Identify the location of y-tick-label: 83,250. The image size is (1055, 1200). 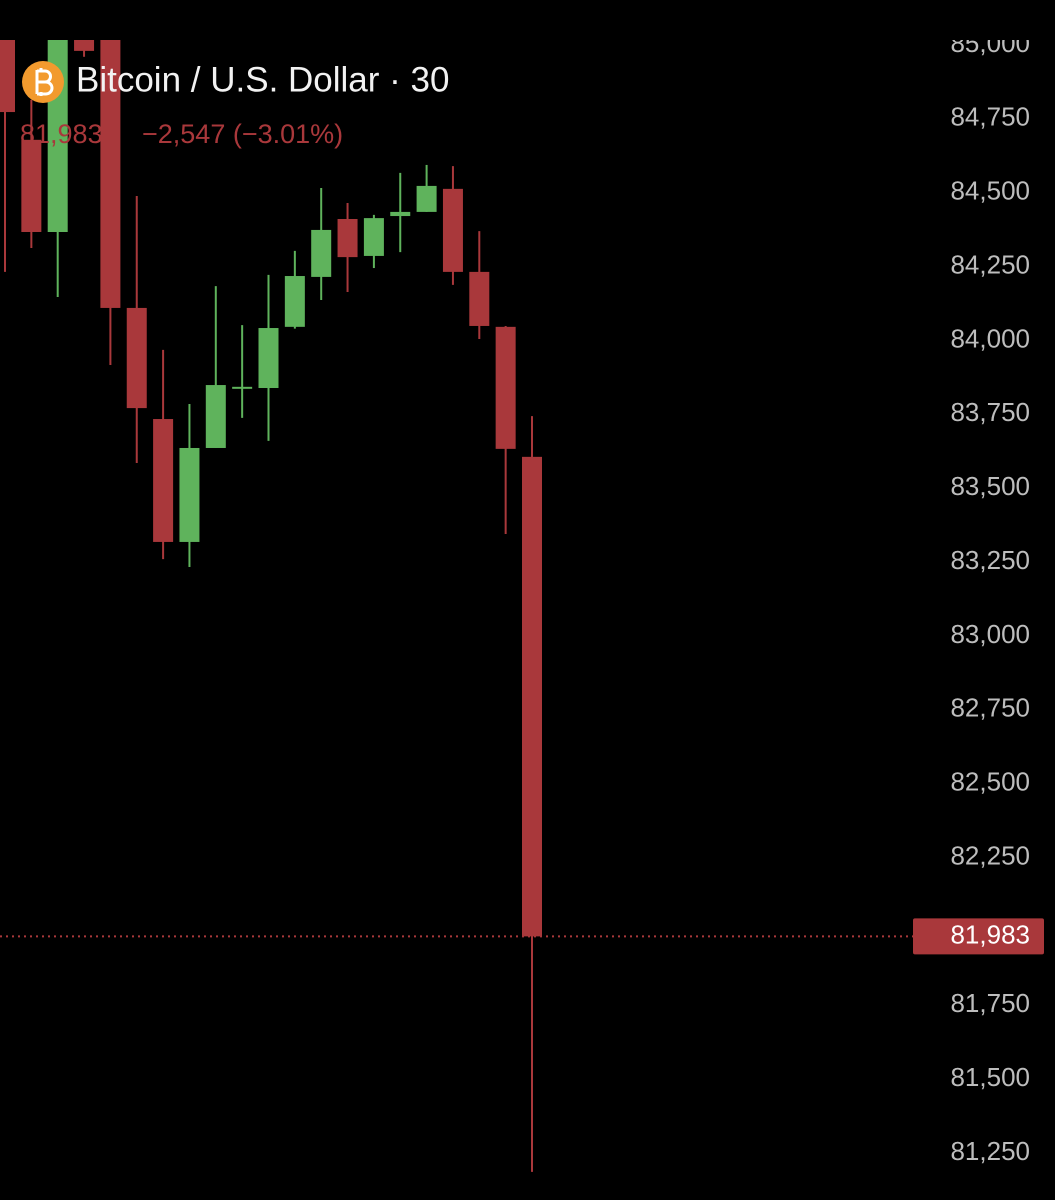
(990, 560).